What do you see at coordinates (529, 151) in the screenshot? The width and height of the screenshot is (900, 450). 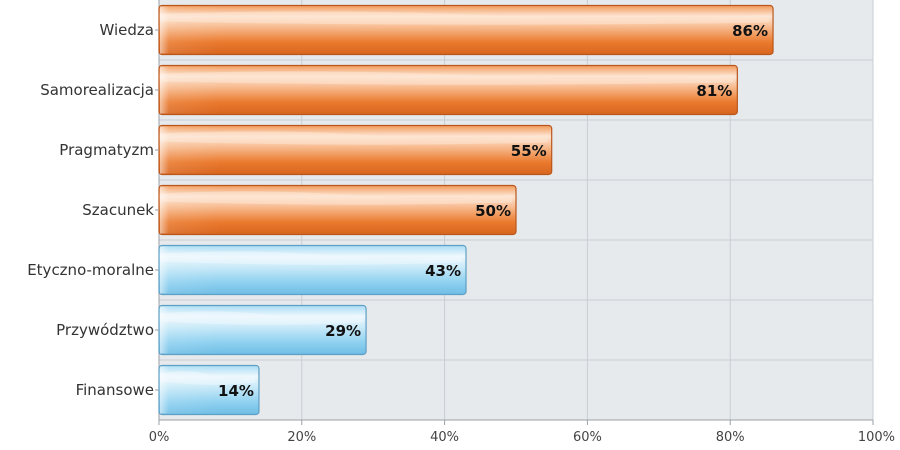 I see `bar-value-label: 55%` at bounding box center [529, 151].